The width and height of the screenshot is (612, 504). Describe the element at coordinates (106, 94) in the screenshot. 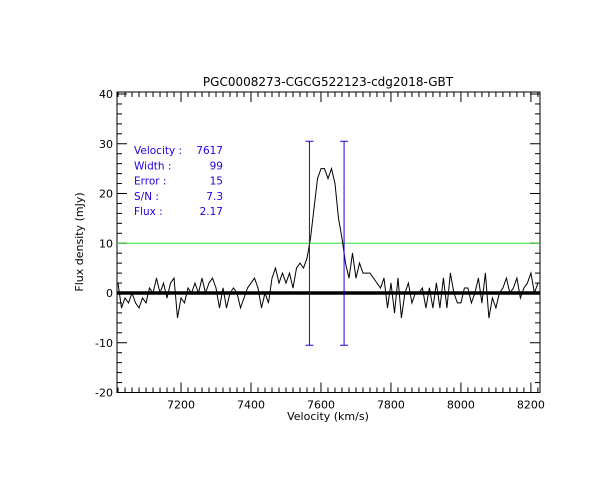

I see `y-tick-label: 40` at that location.